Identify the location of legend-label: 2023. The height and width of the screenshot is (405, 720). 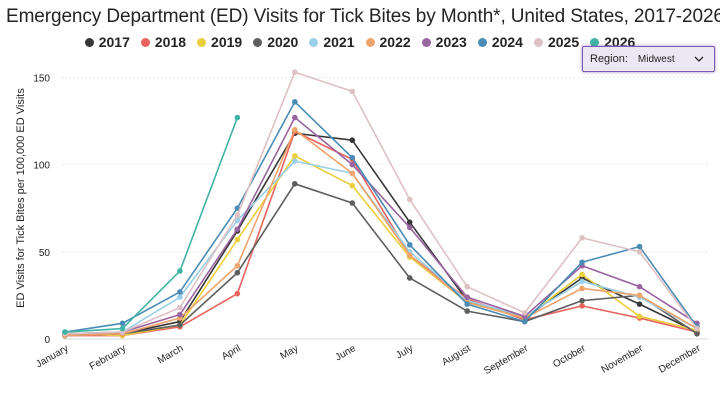
(451, 42).